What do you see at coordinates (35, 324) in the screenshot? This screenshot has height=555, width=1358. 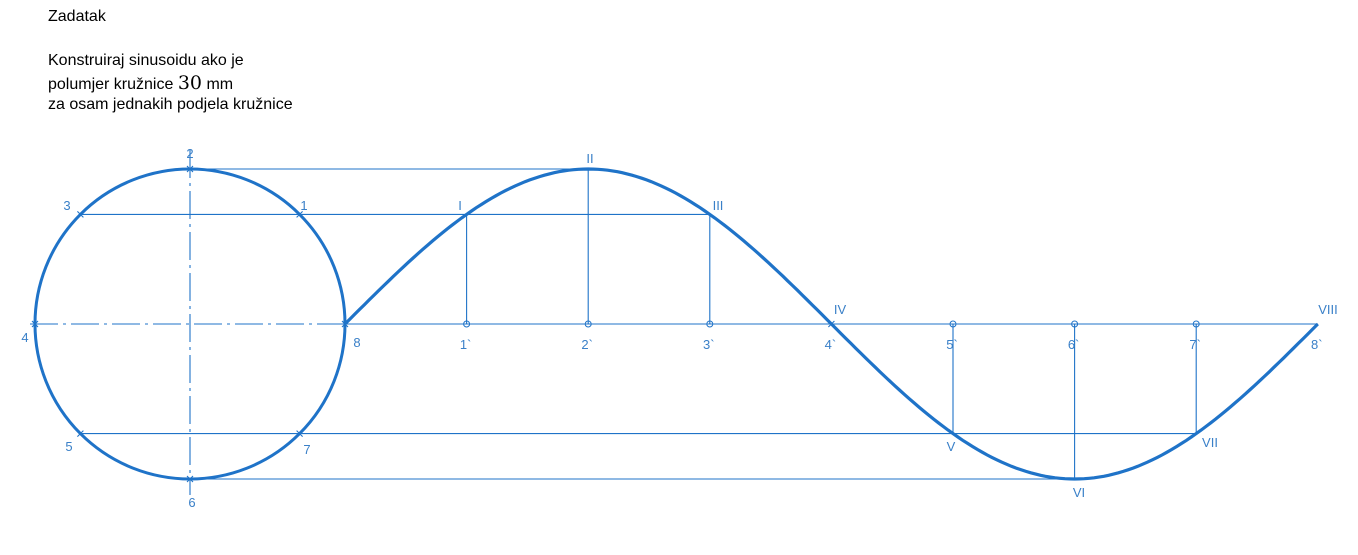 I see `circle-division-point-4-b` at bounding box center [35, 324].